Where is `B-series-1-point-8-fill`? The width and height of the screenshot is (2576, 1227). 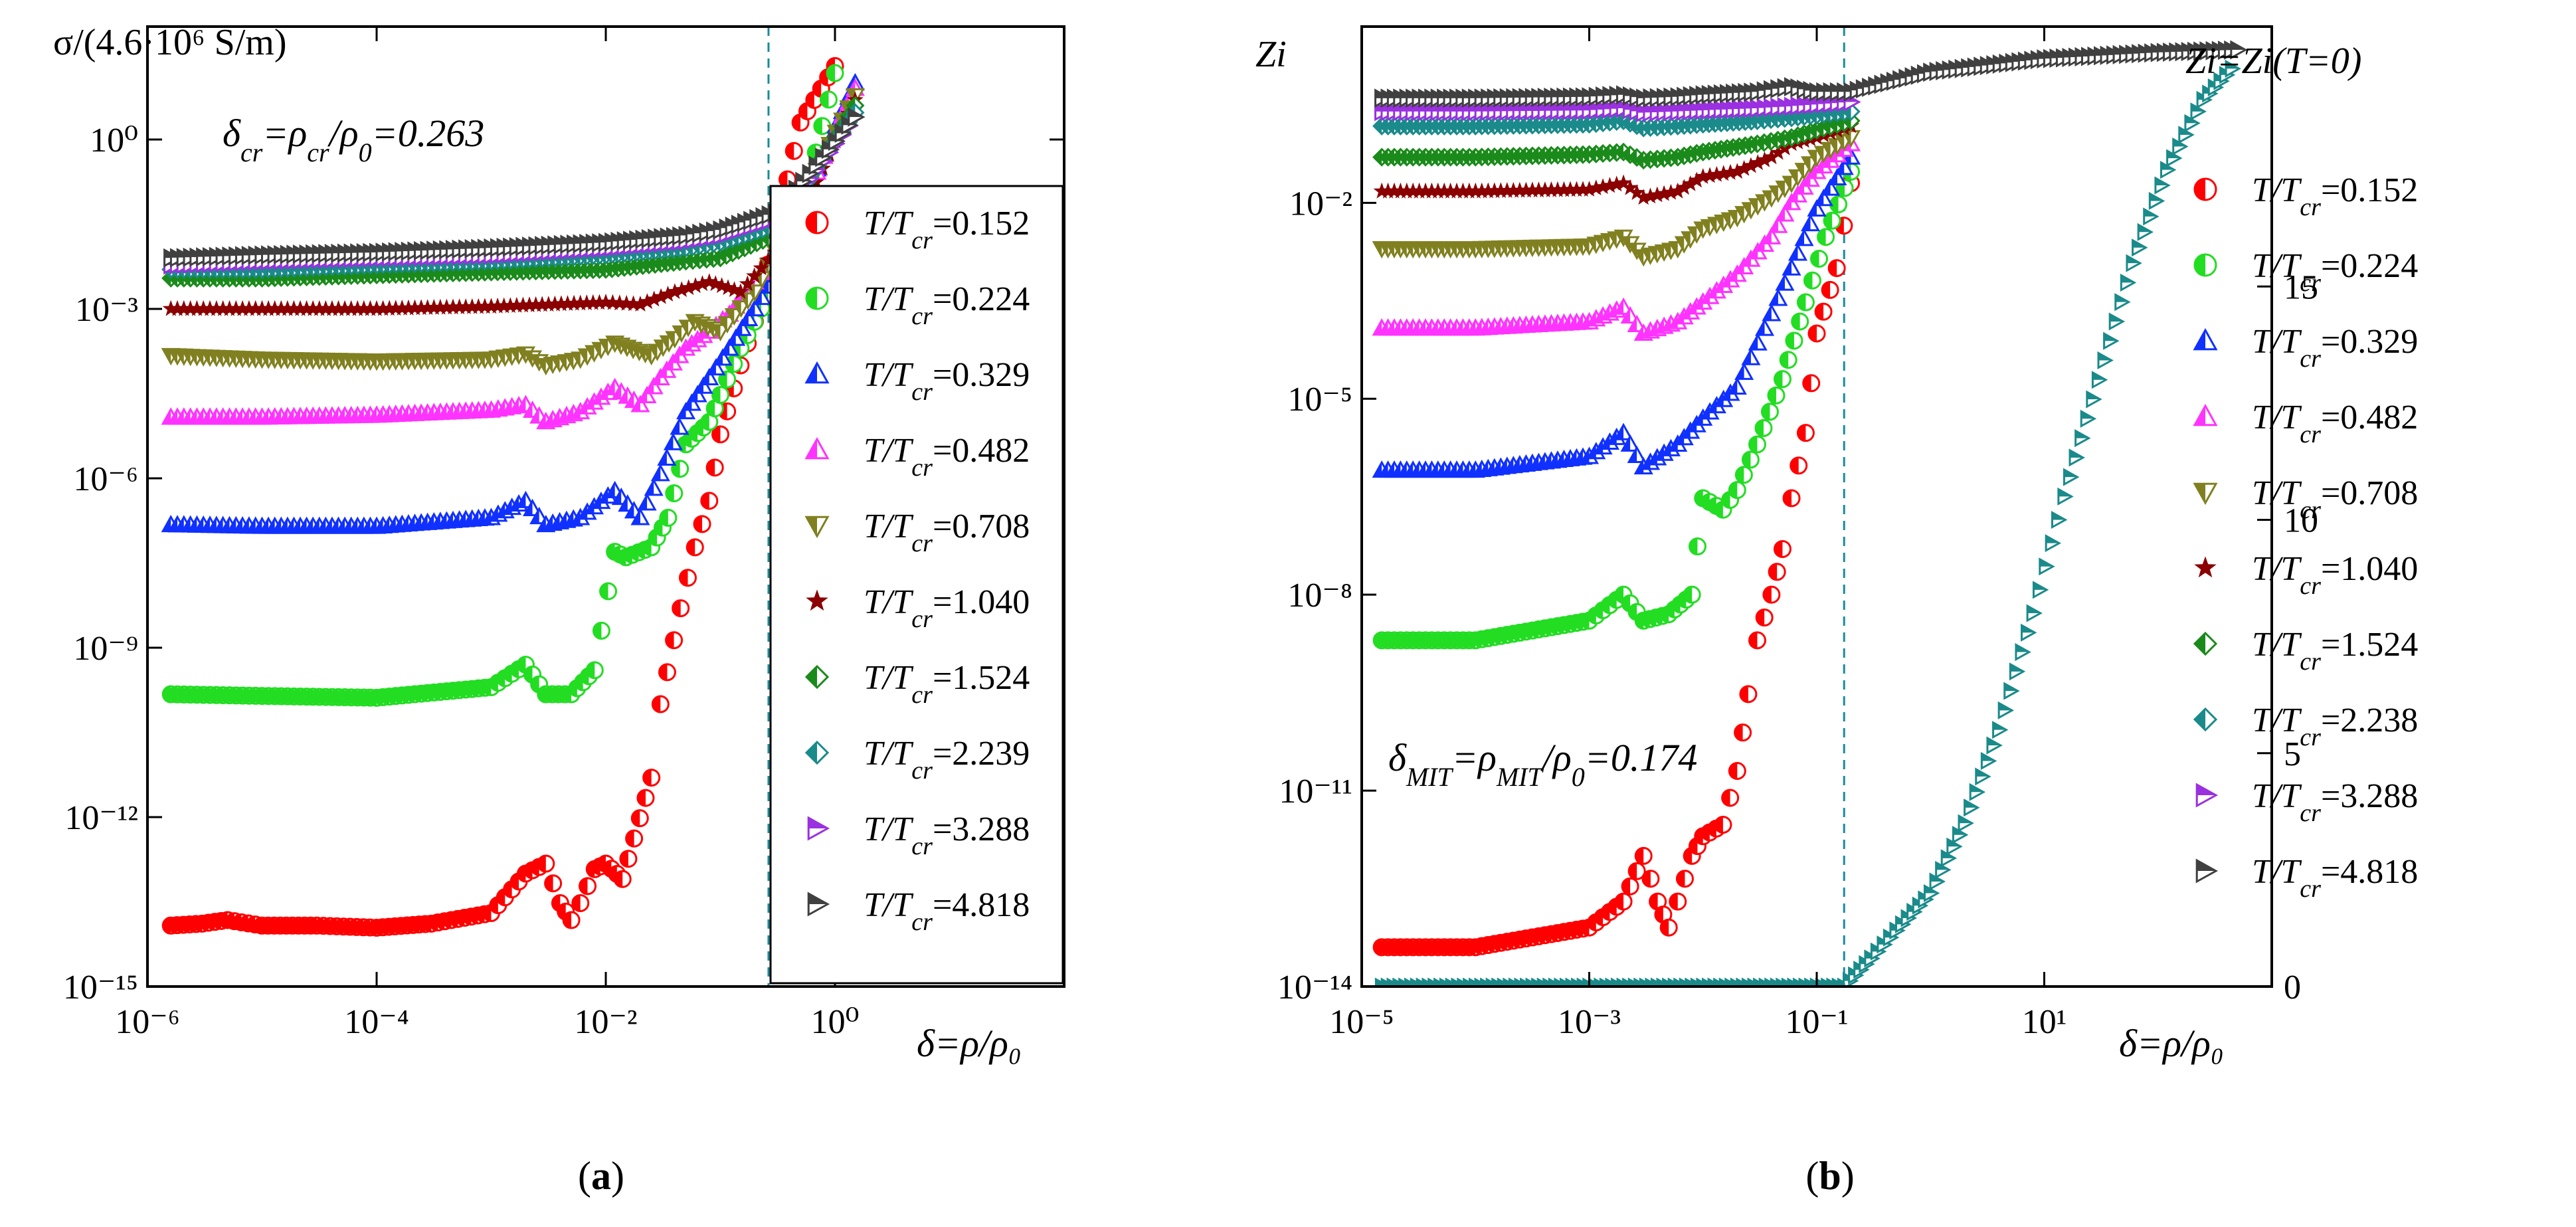
B-series-1-point-8-fill is located at coordinates (1428, 640).